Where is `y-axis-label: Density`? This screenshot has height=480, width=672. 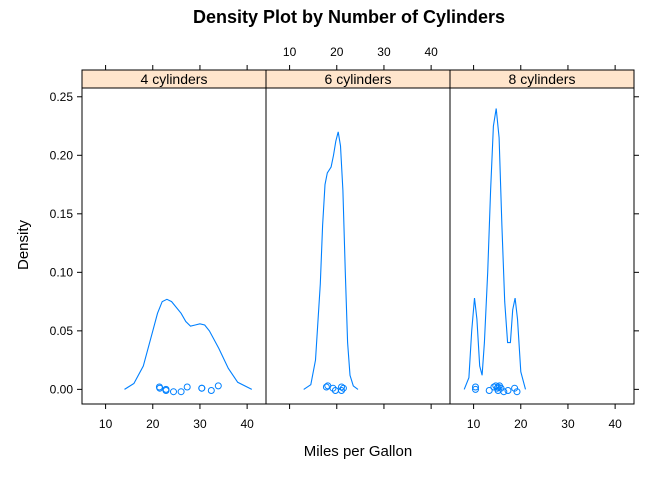 y-axis-label: Density is located at coordinates (23, 244).